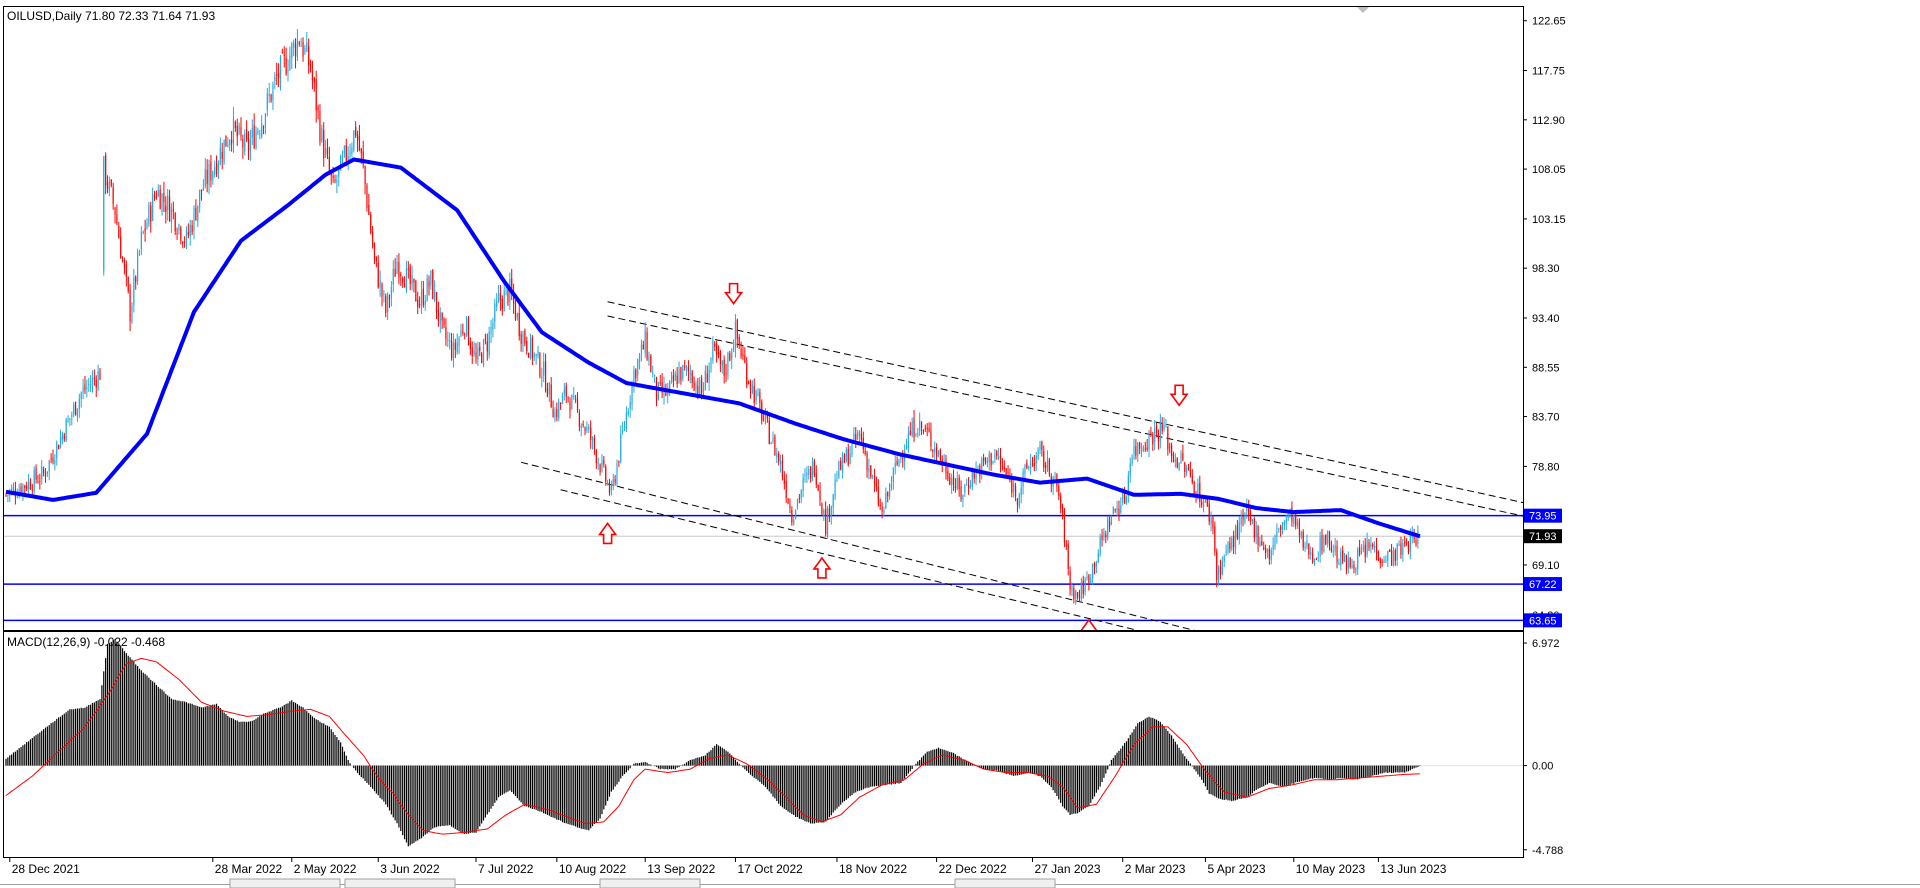 This screenshot has width=1920, height=888. Describe the element at coordinates (1543, 621) in the screenshot. I see `level-price-tag-label: 63.65` at that location.